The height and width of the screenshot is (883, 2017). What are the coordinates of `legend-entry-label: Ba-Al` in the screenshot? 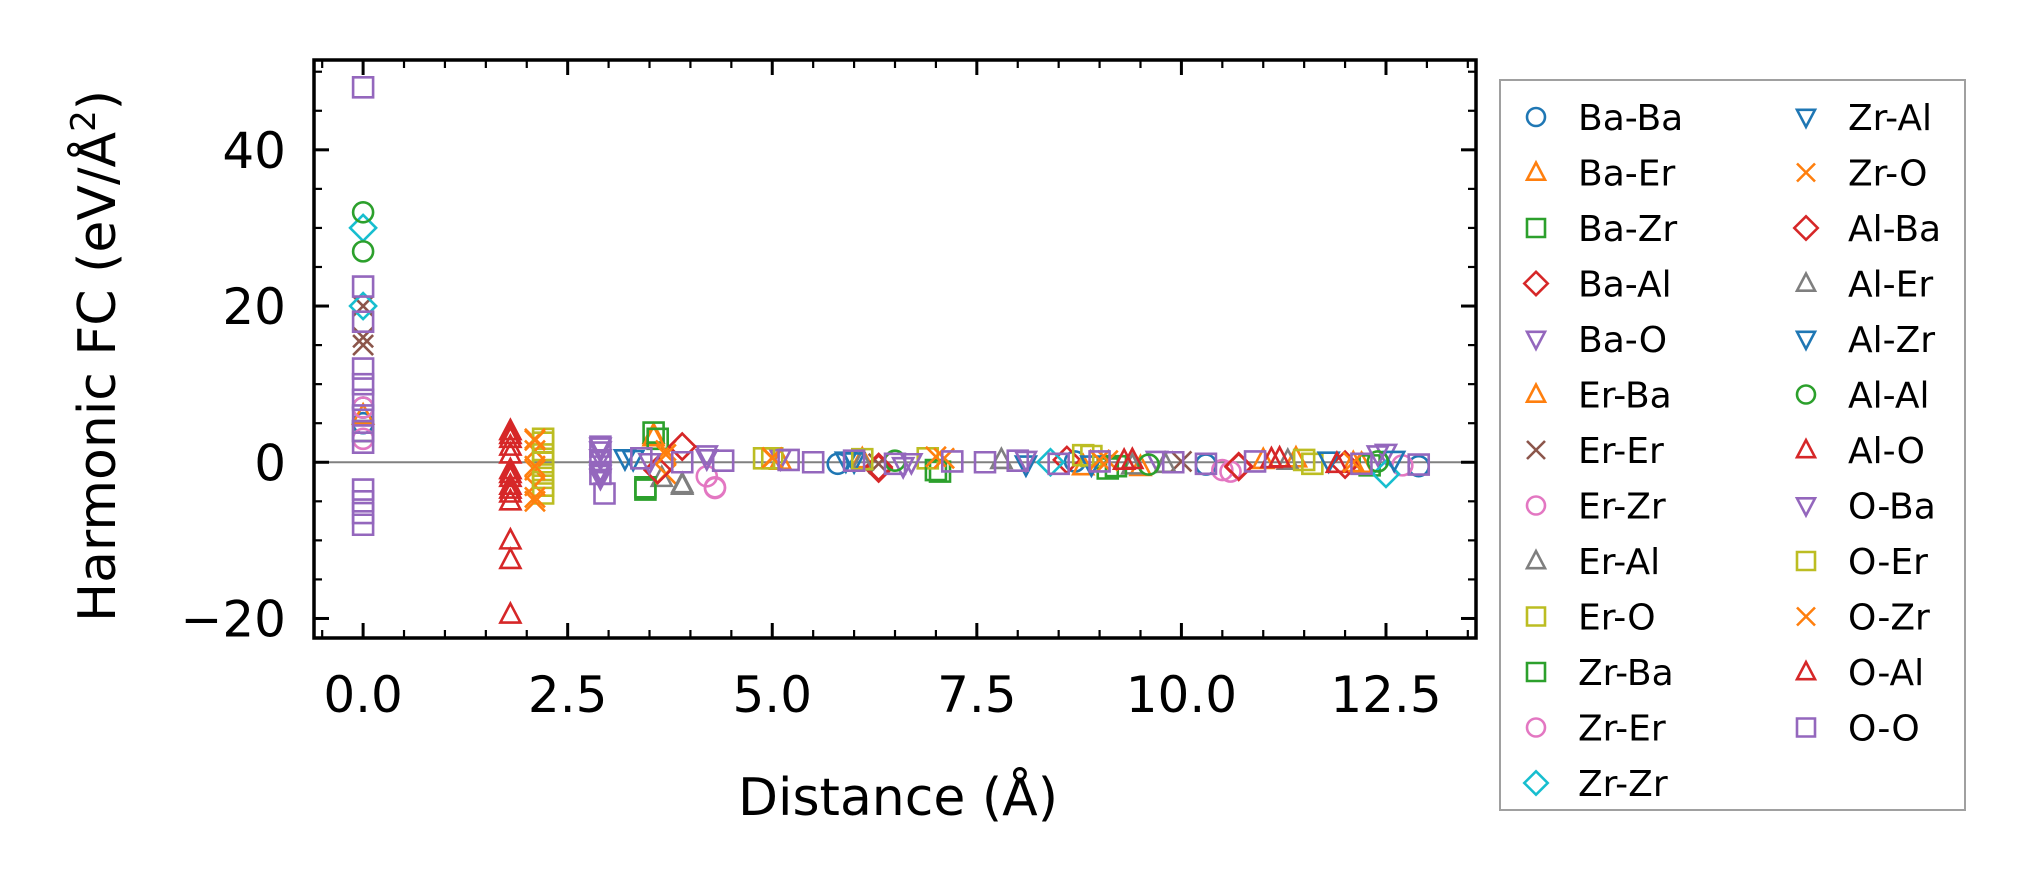 It's located at (1625, 285).